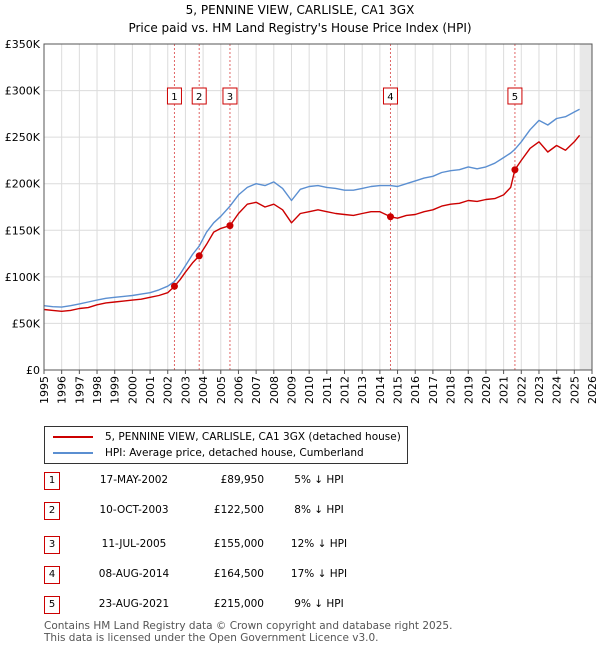 The height and width of the screenshot is (650, 600). I want to click on sale-hpi-delta: 17% ↓ HPI, so click(319, 574).